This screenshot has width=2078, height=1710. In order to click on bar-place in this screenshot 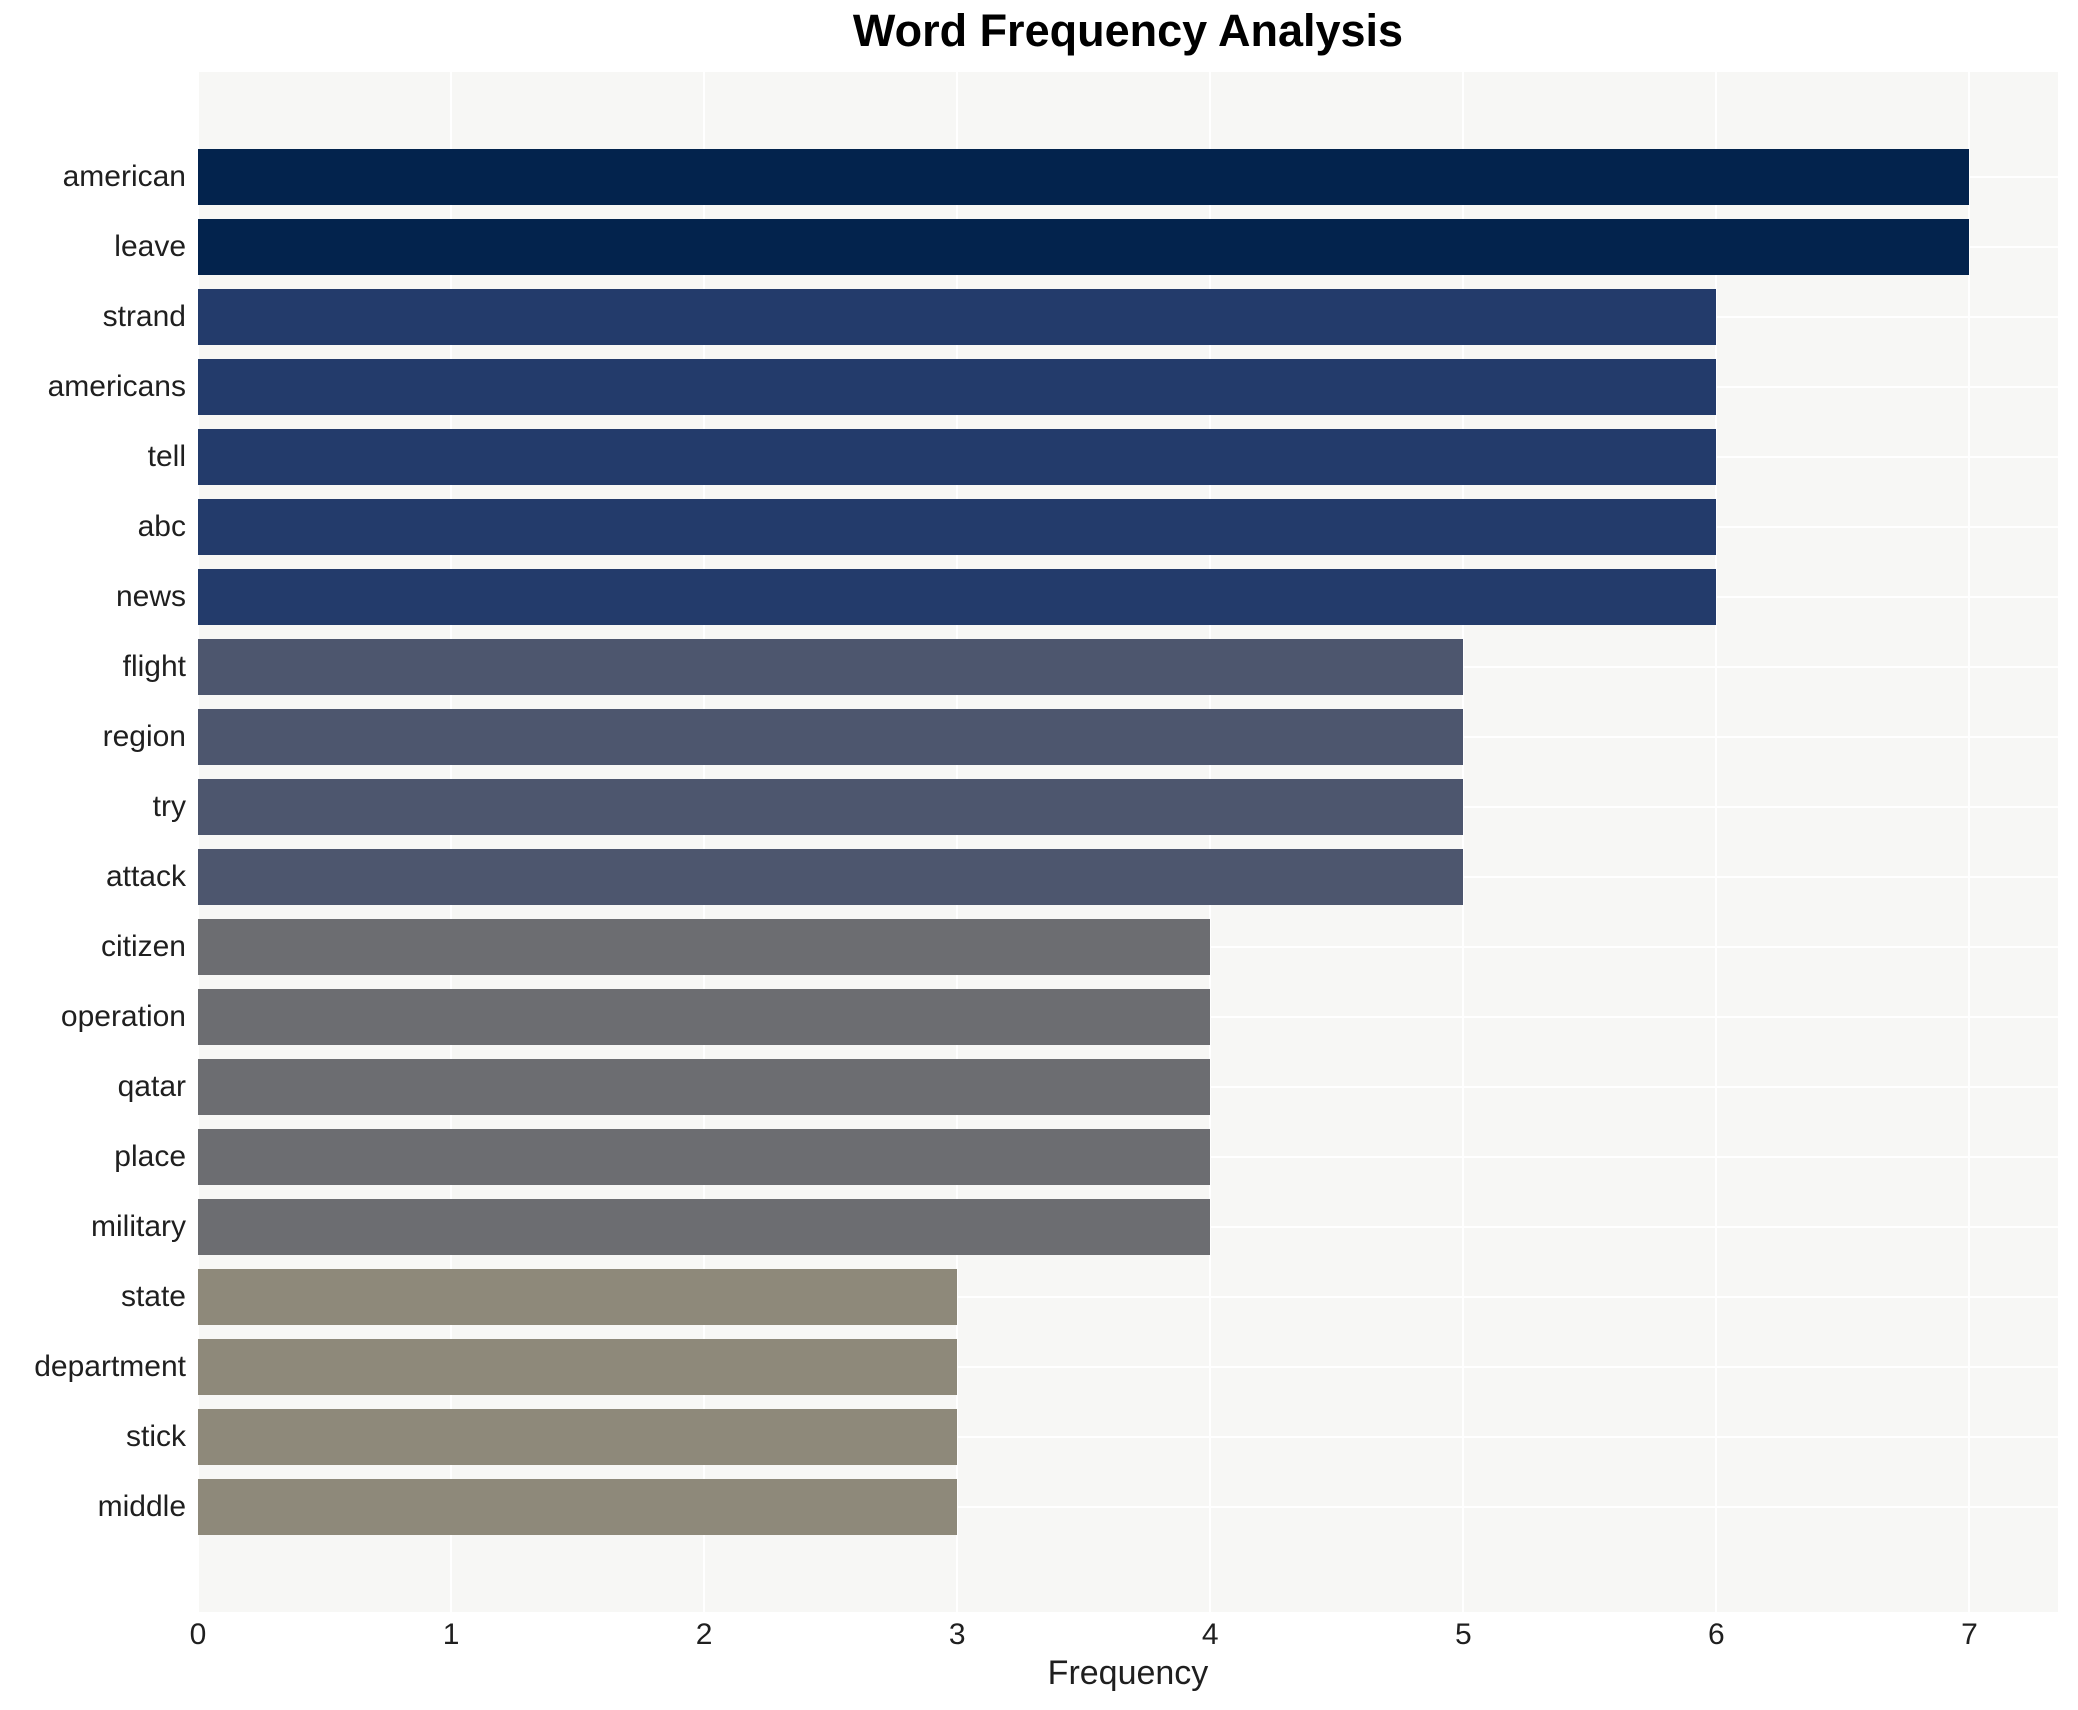, I will do `click(704, 1157)`.